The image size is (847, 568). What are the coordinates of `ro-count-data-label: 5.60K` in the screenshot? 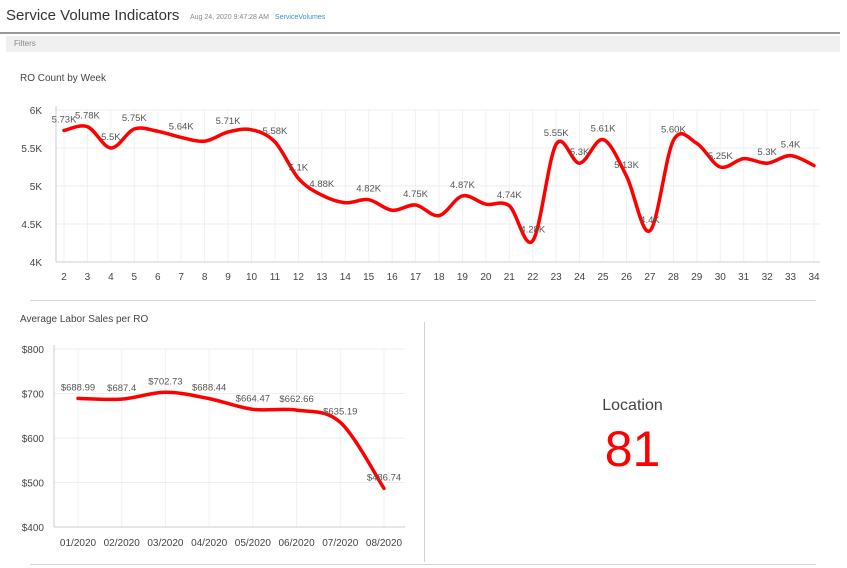 It's located at (673, 129).